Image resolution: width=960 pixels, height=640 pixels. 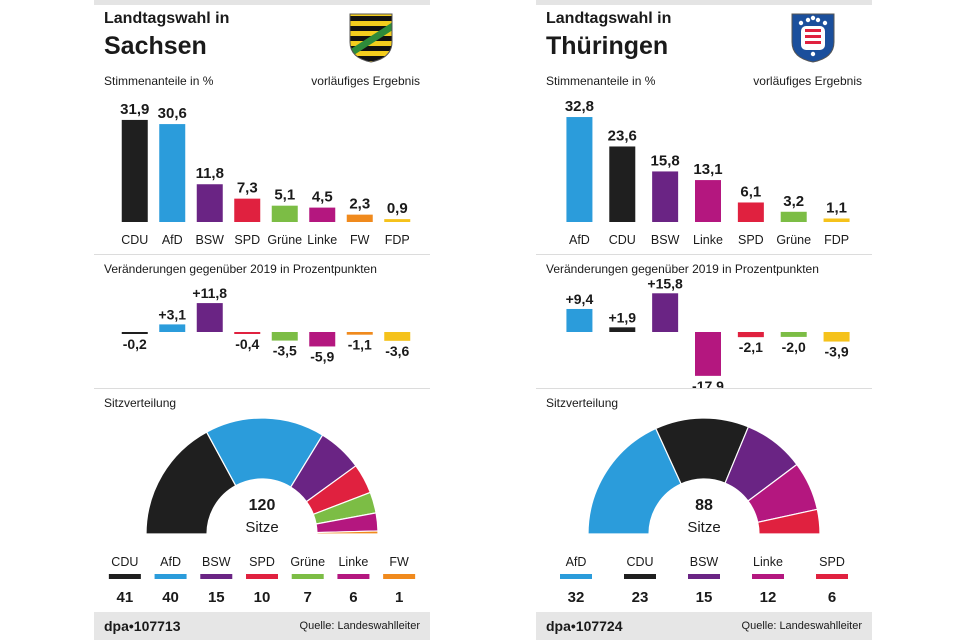 What do you see at coordinates (210, 173) in the screenshot?
I see `bar-value-bsw: 11,8` at bounding box center [210, 173].